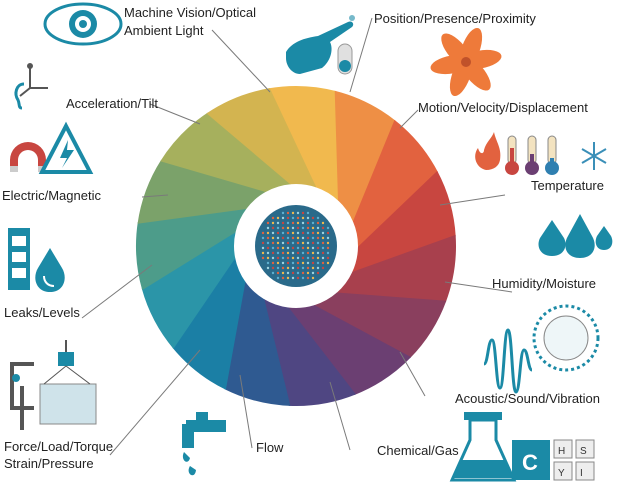 Image resolution: width=619 pixels, height=490 pixels. I want to click on label-ambient-light: Ambient Light, so click(164, 30).